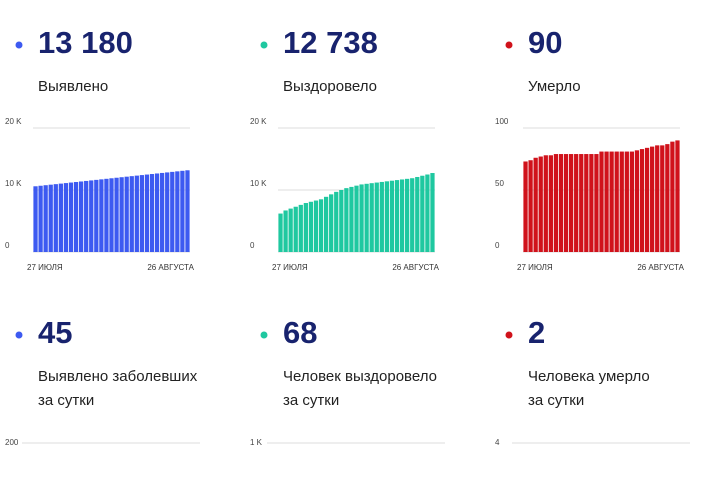  What do you see at coordinates (497, 442) in the screenshot?
I see `y-tick-label: 4` at bounding box center [497, 442].